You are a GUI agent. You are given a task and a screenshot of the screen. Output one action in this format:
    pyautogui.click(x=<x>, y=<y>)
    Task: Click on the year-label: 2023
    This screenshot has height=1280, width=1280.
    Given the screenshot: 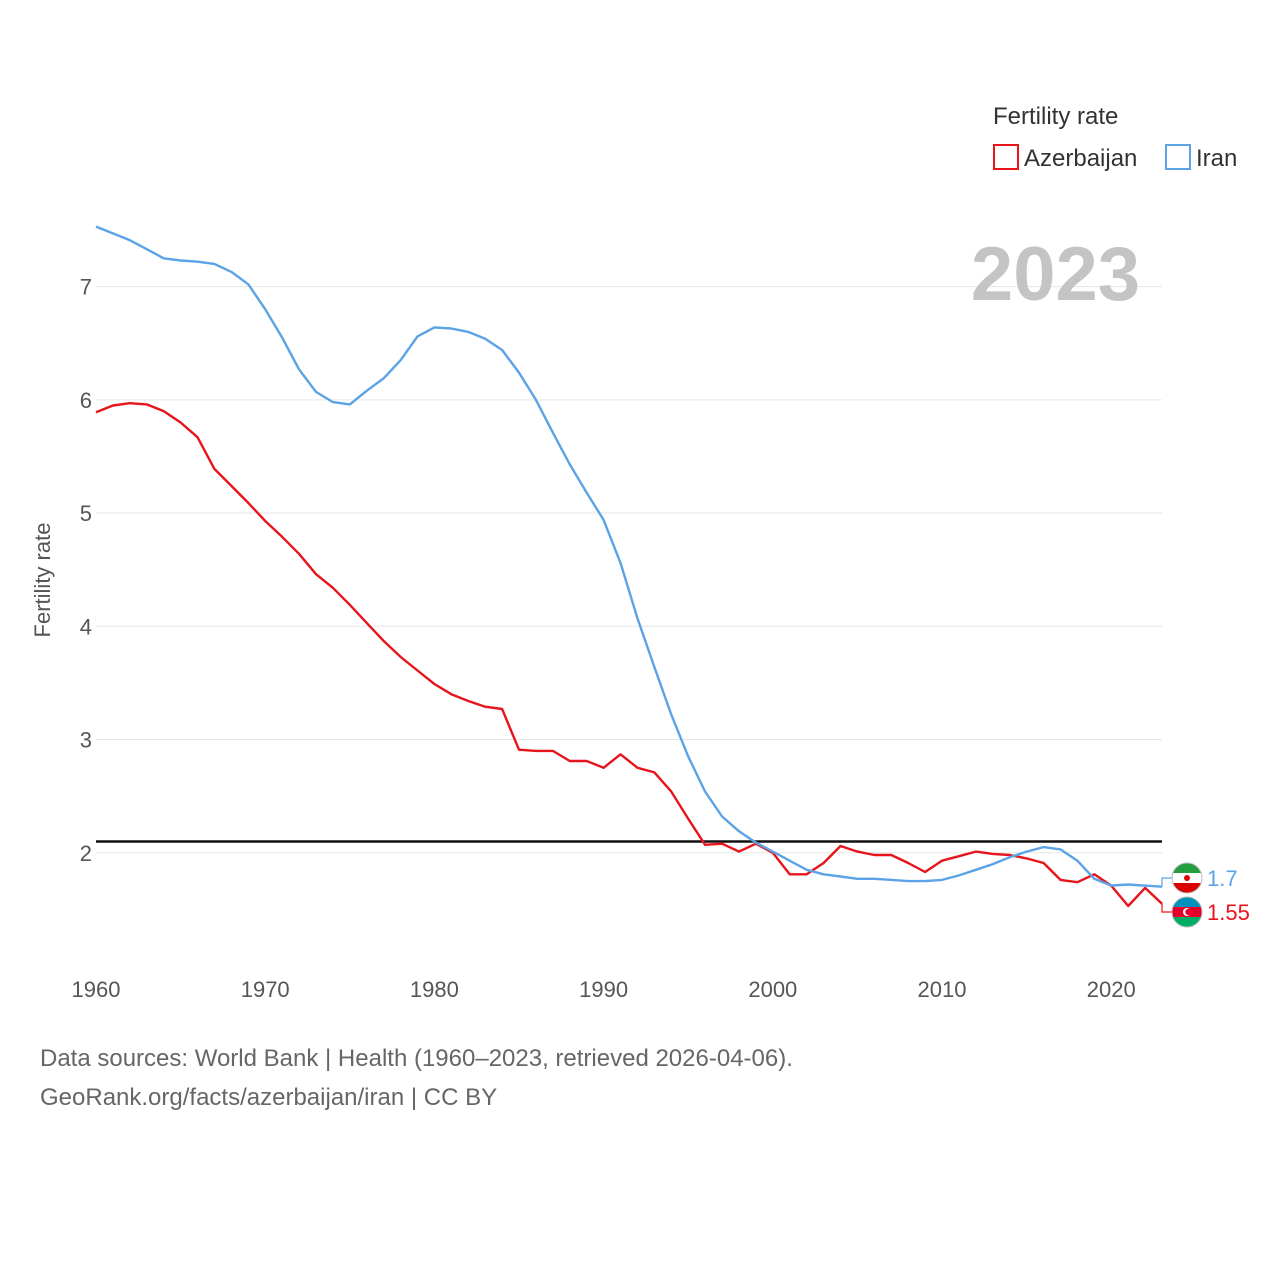 What is the action you would take?
    pyautogui.click(x=1055, y=274)
    